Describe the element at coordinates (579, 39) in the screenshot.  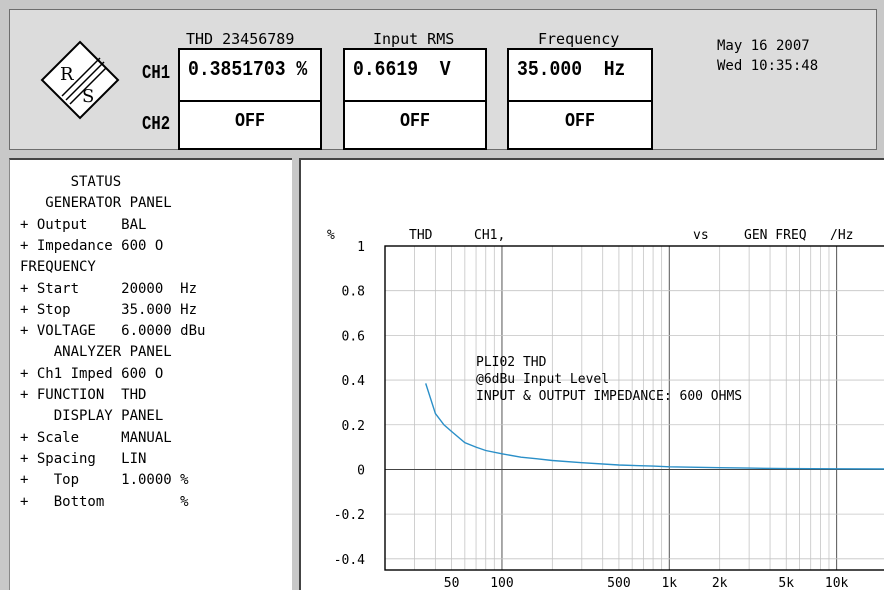
I see `frequency-title: Frequency` at that location.